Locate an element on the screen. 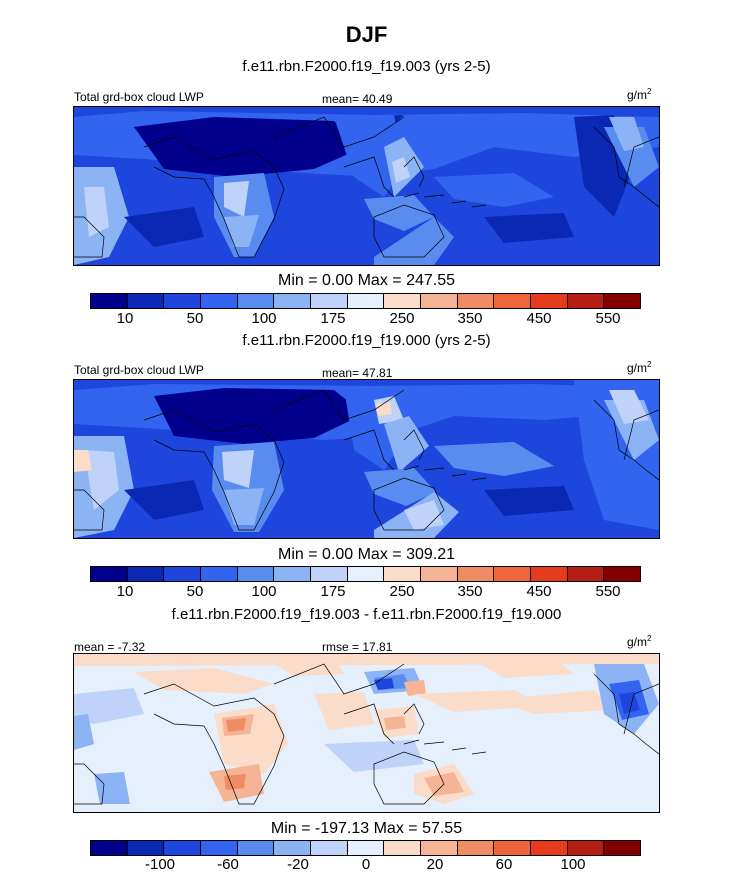 Image resolution: width=733 pixels, height=883 pixels. panel3-tick: 60 is located at coordinates (504, 864).